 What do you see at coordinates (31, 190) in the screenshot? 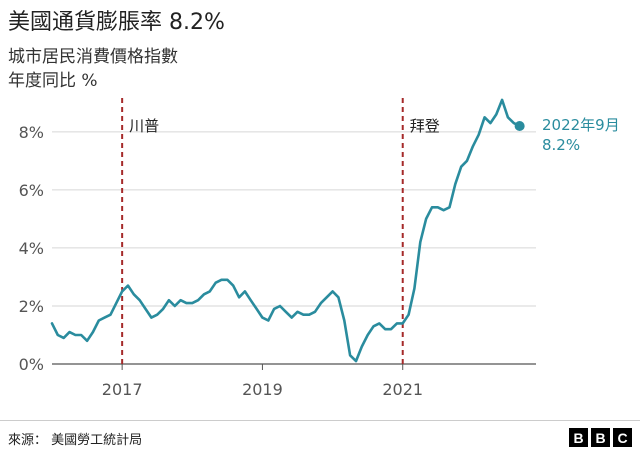
I see `y-tick-label: 6%` at bounding box center [31, 190].